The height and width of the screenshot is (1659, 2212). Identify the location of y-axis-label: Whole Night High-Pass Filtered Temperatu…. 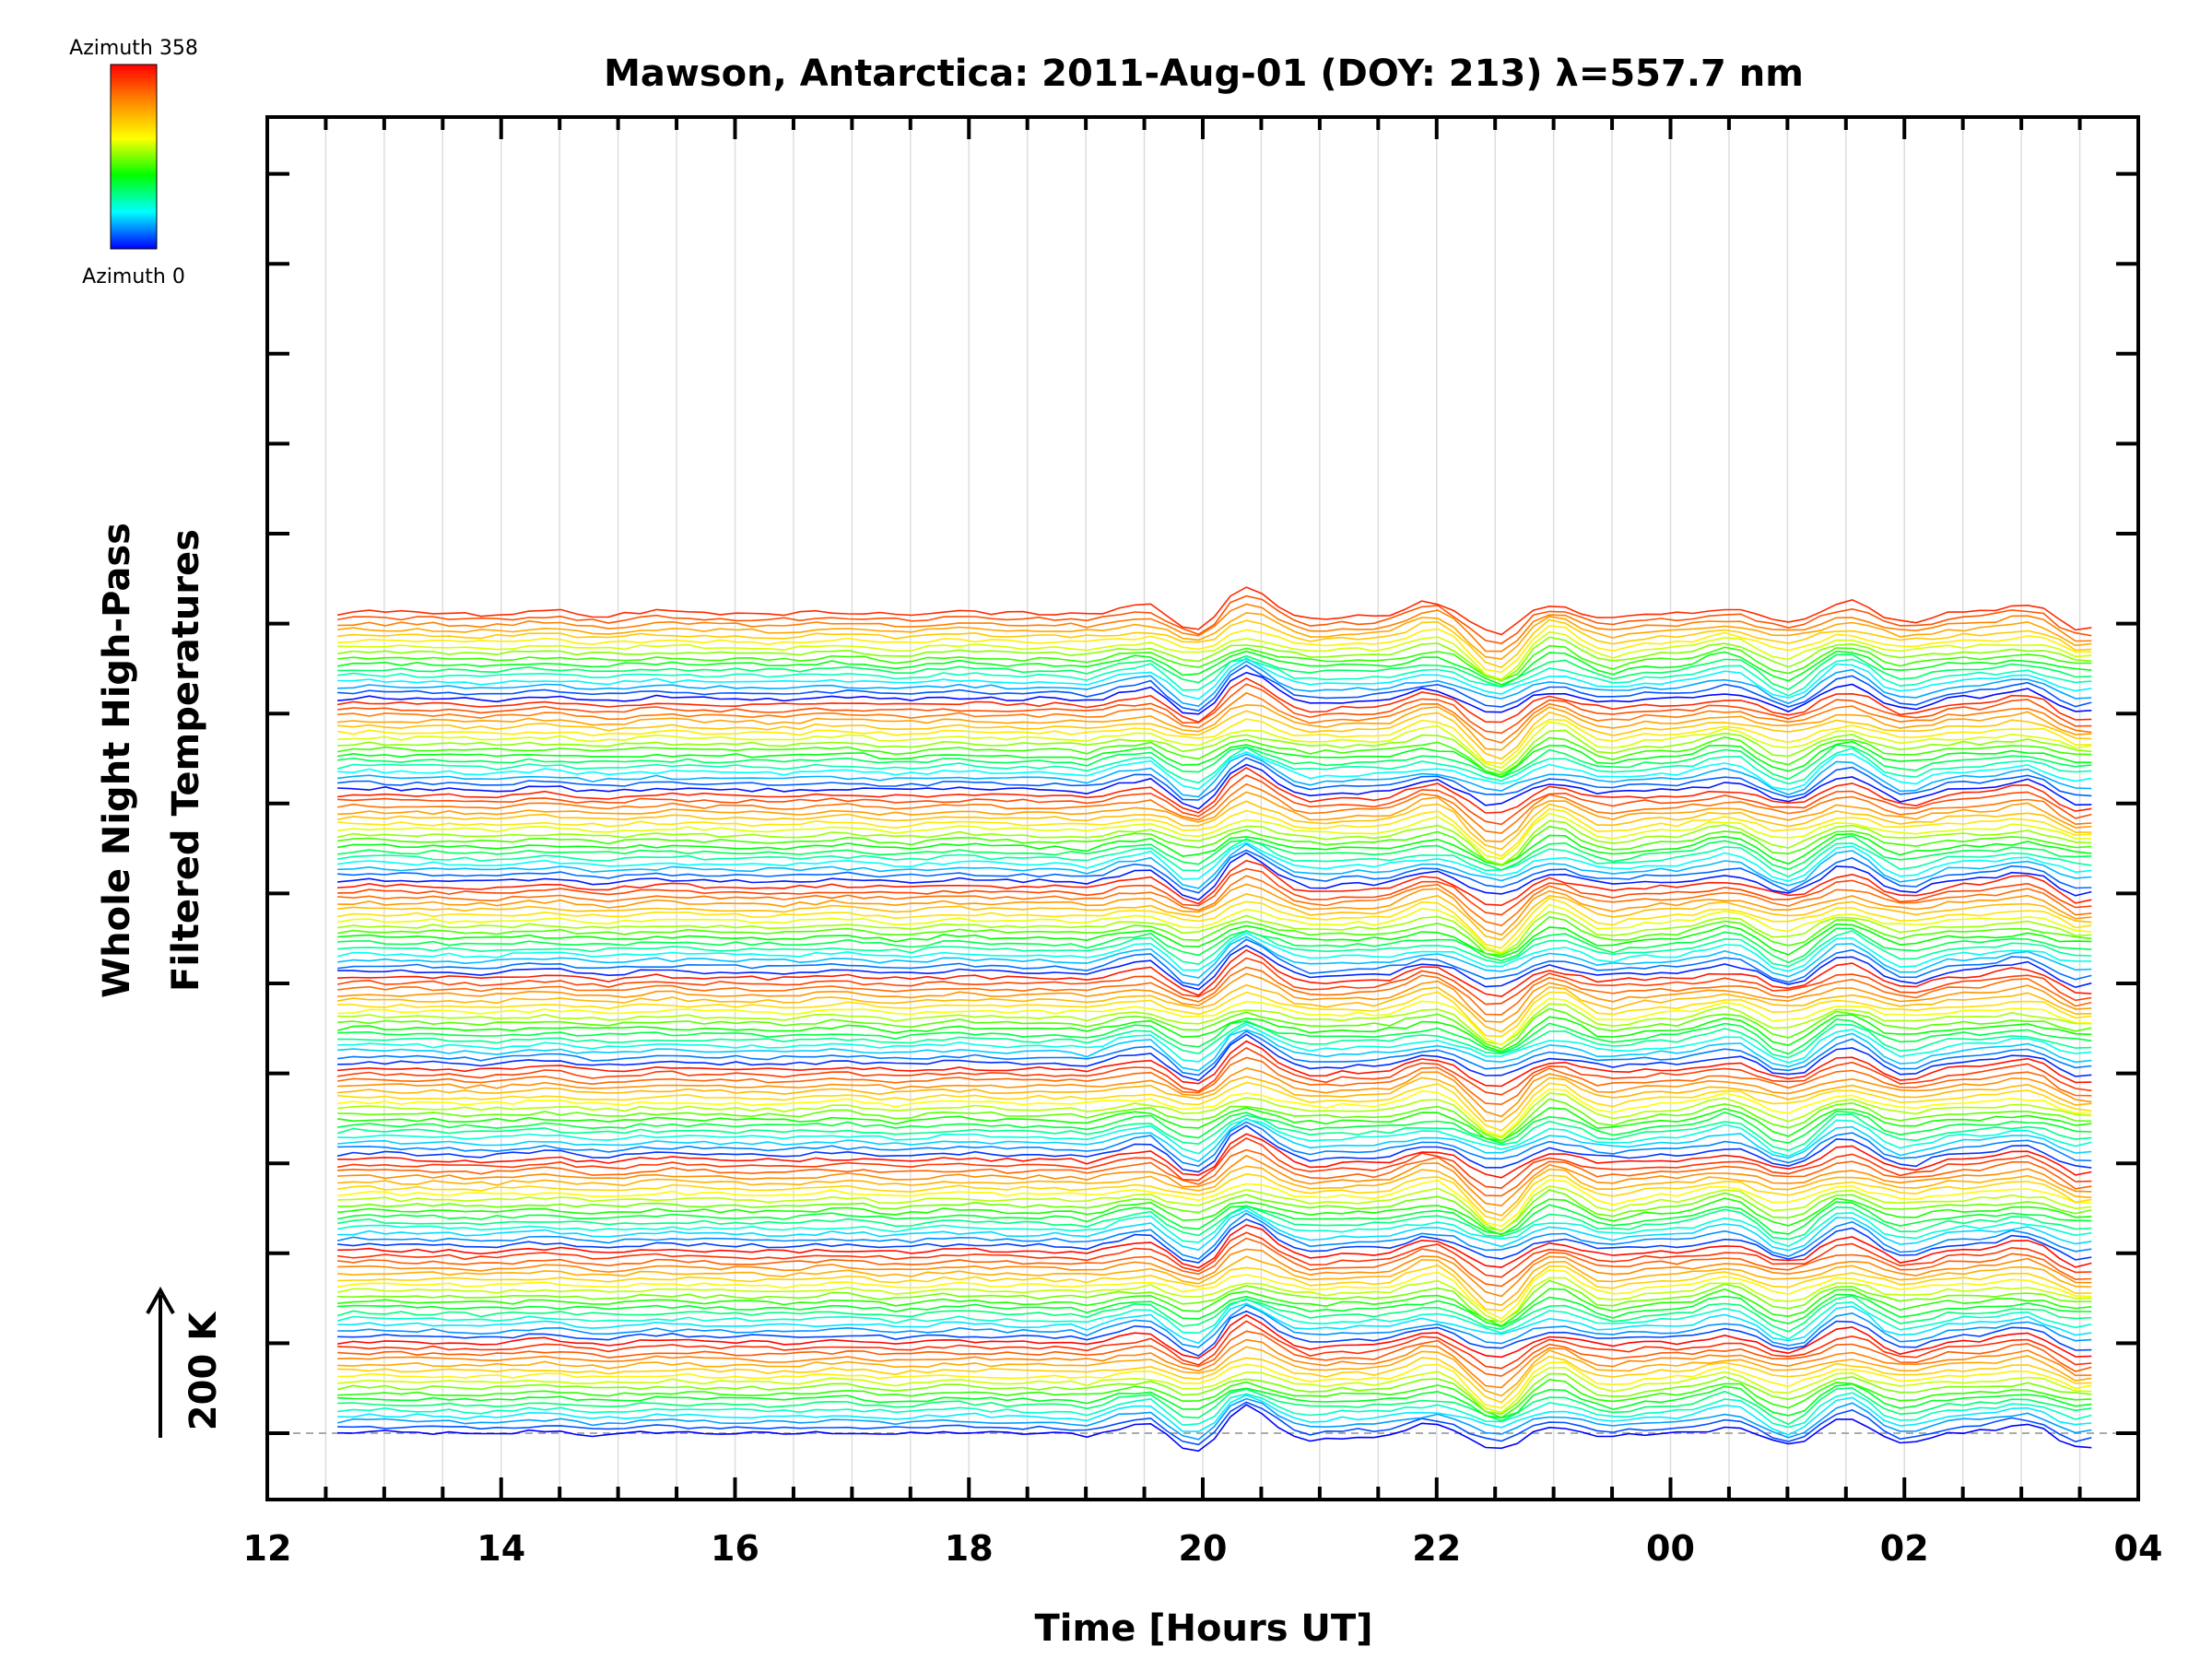
(151, 760).